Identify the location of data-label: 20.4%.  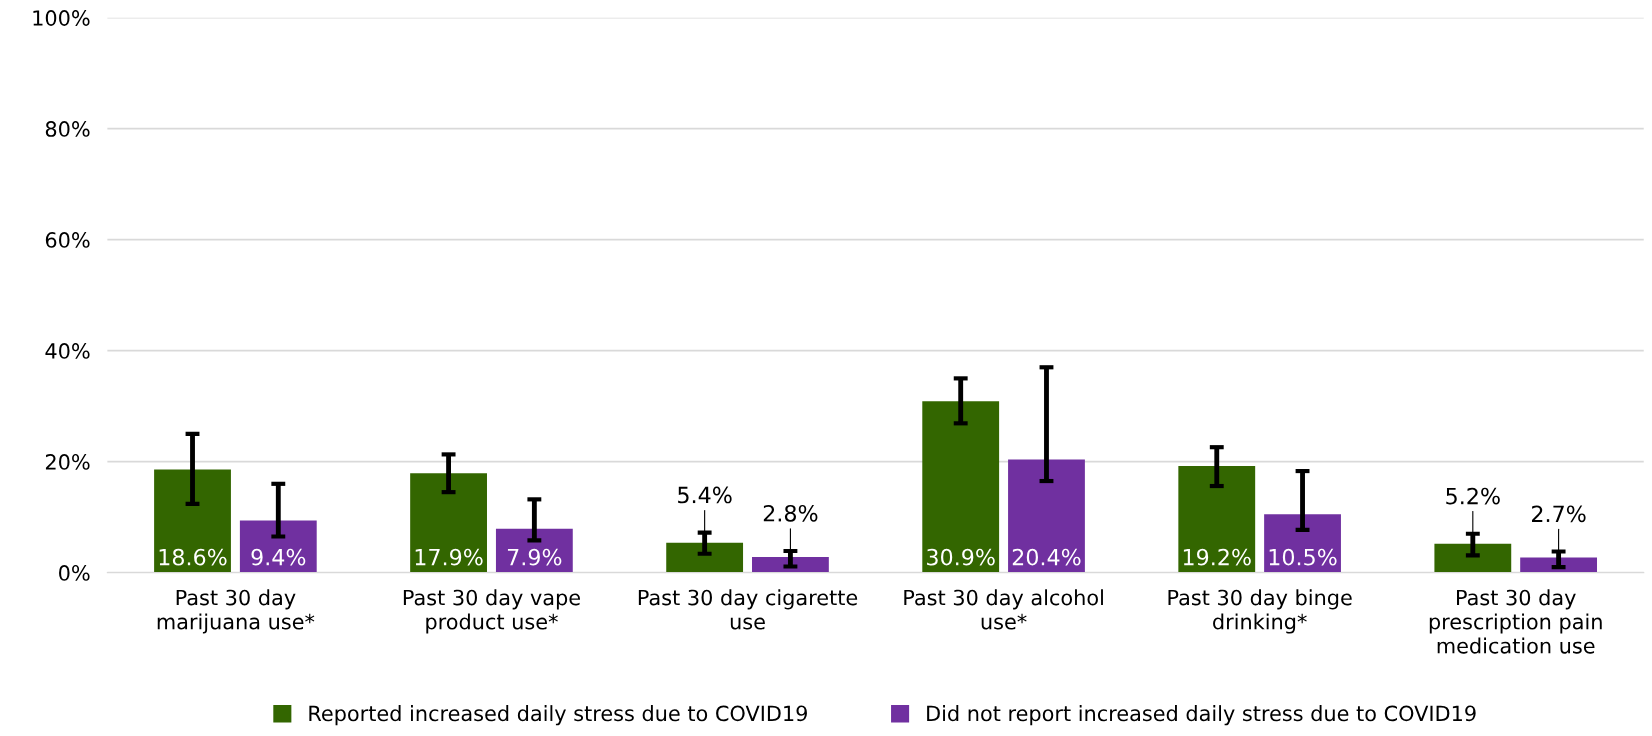
(1046, 557).